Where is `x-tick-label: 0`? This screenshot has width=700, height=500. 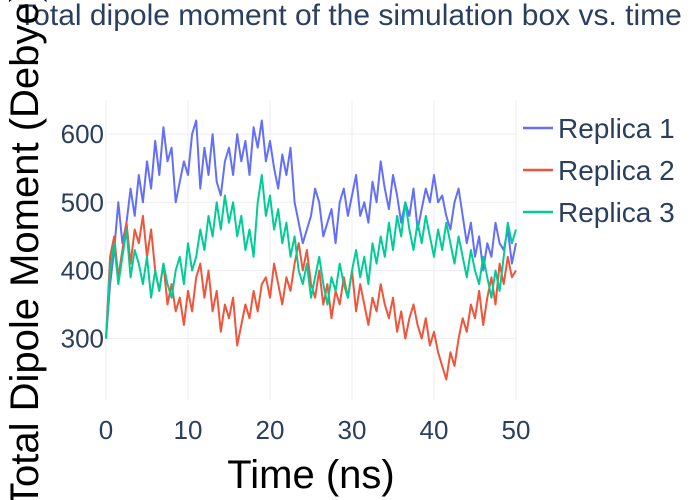
x-tick-label: 0 is located at coordinates (106, 430).